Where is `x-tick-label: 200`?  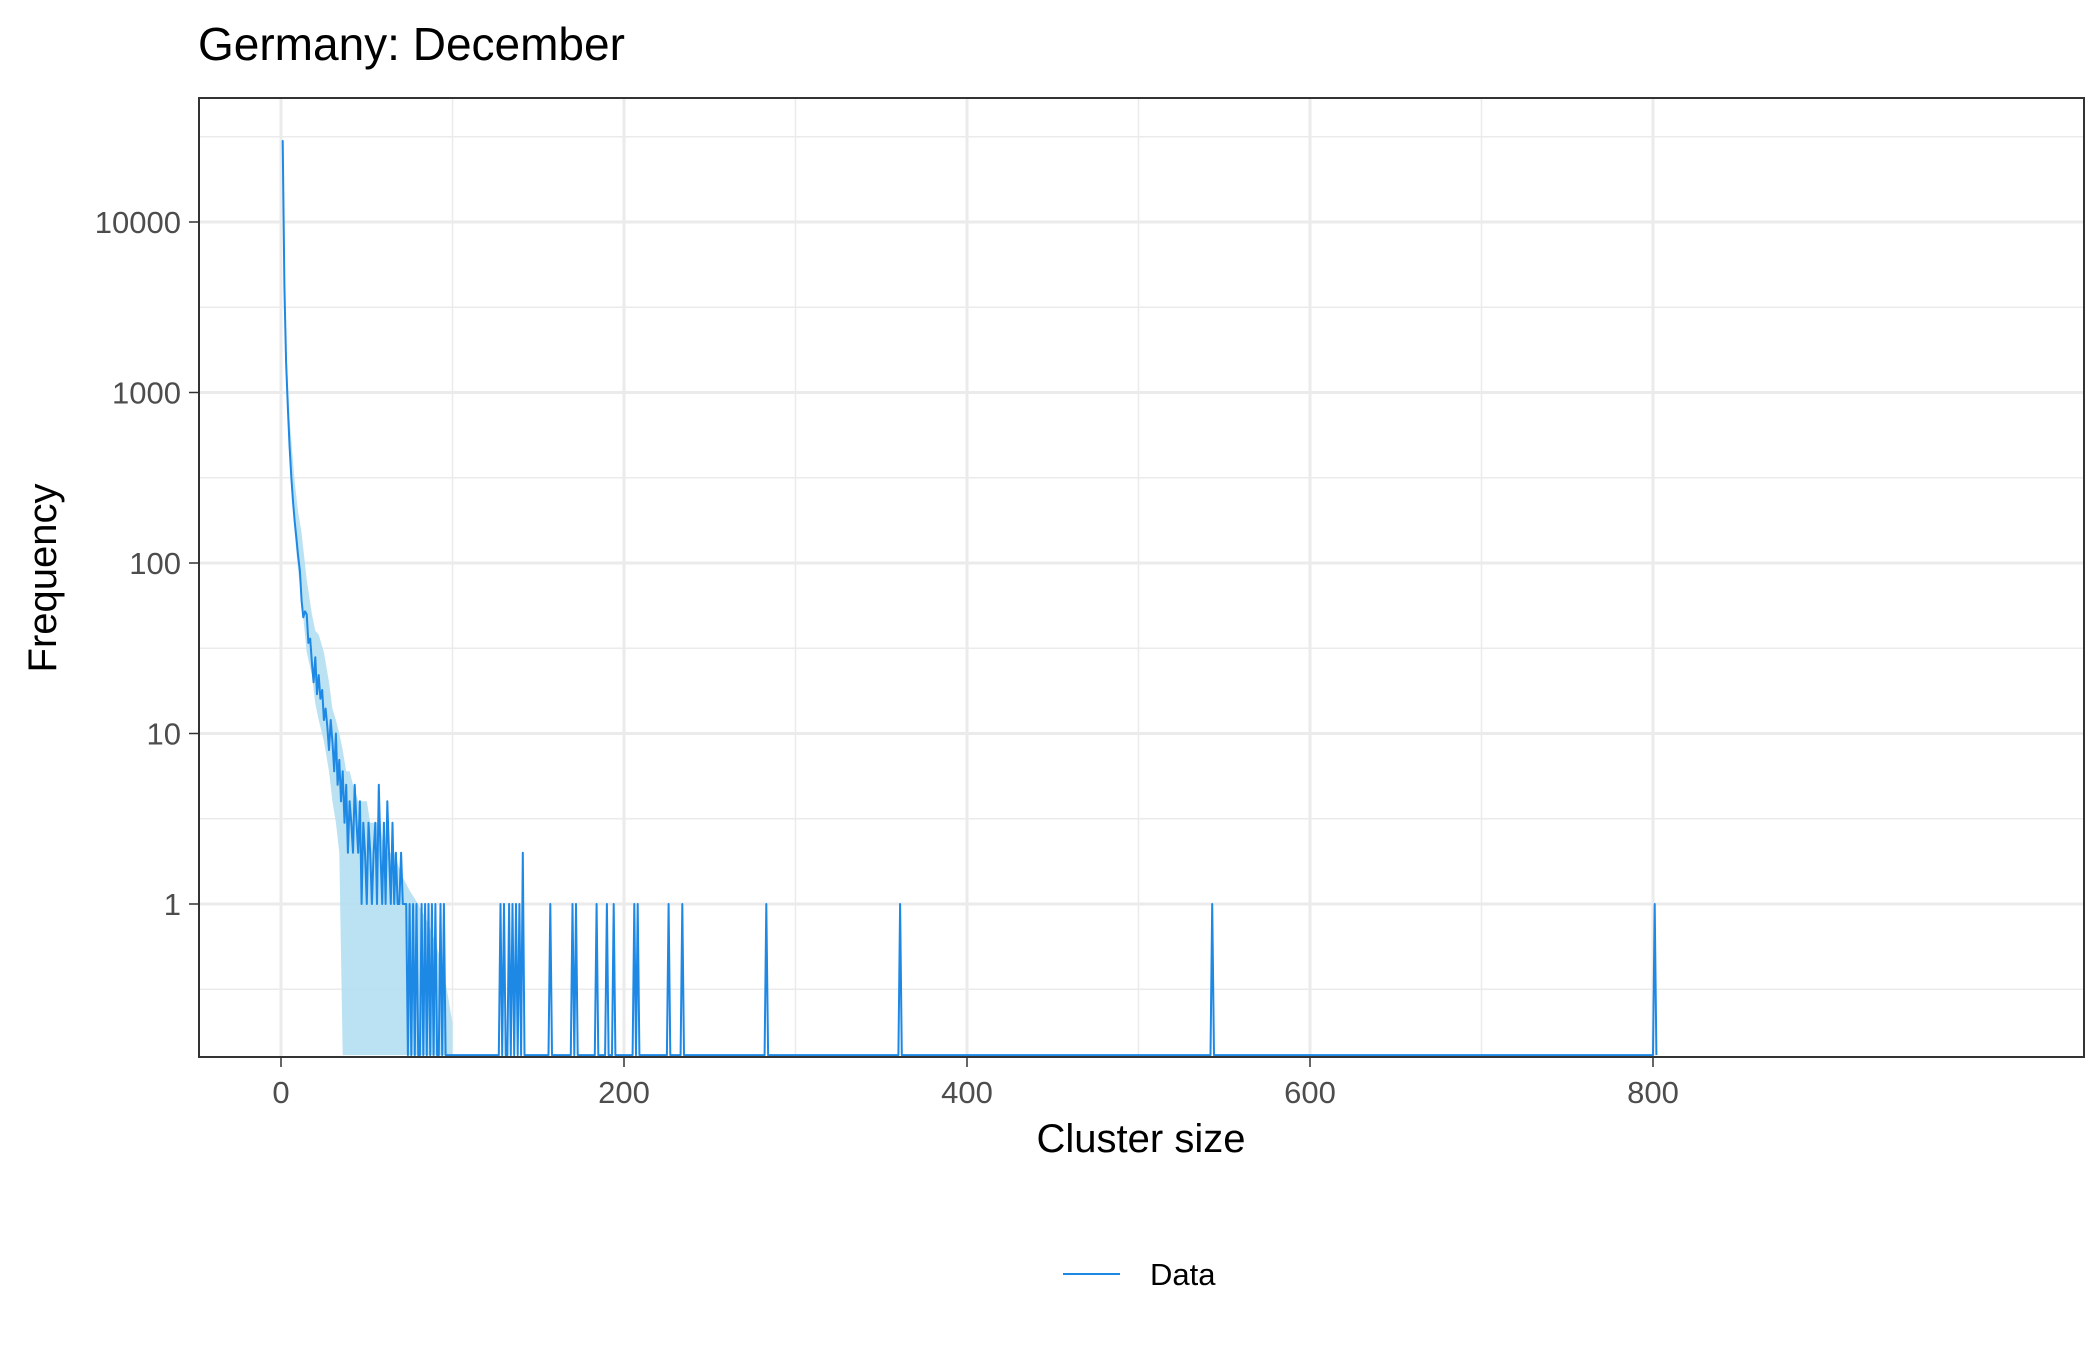 x-tick-label: 200 is located at coordinates (624, 1092).